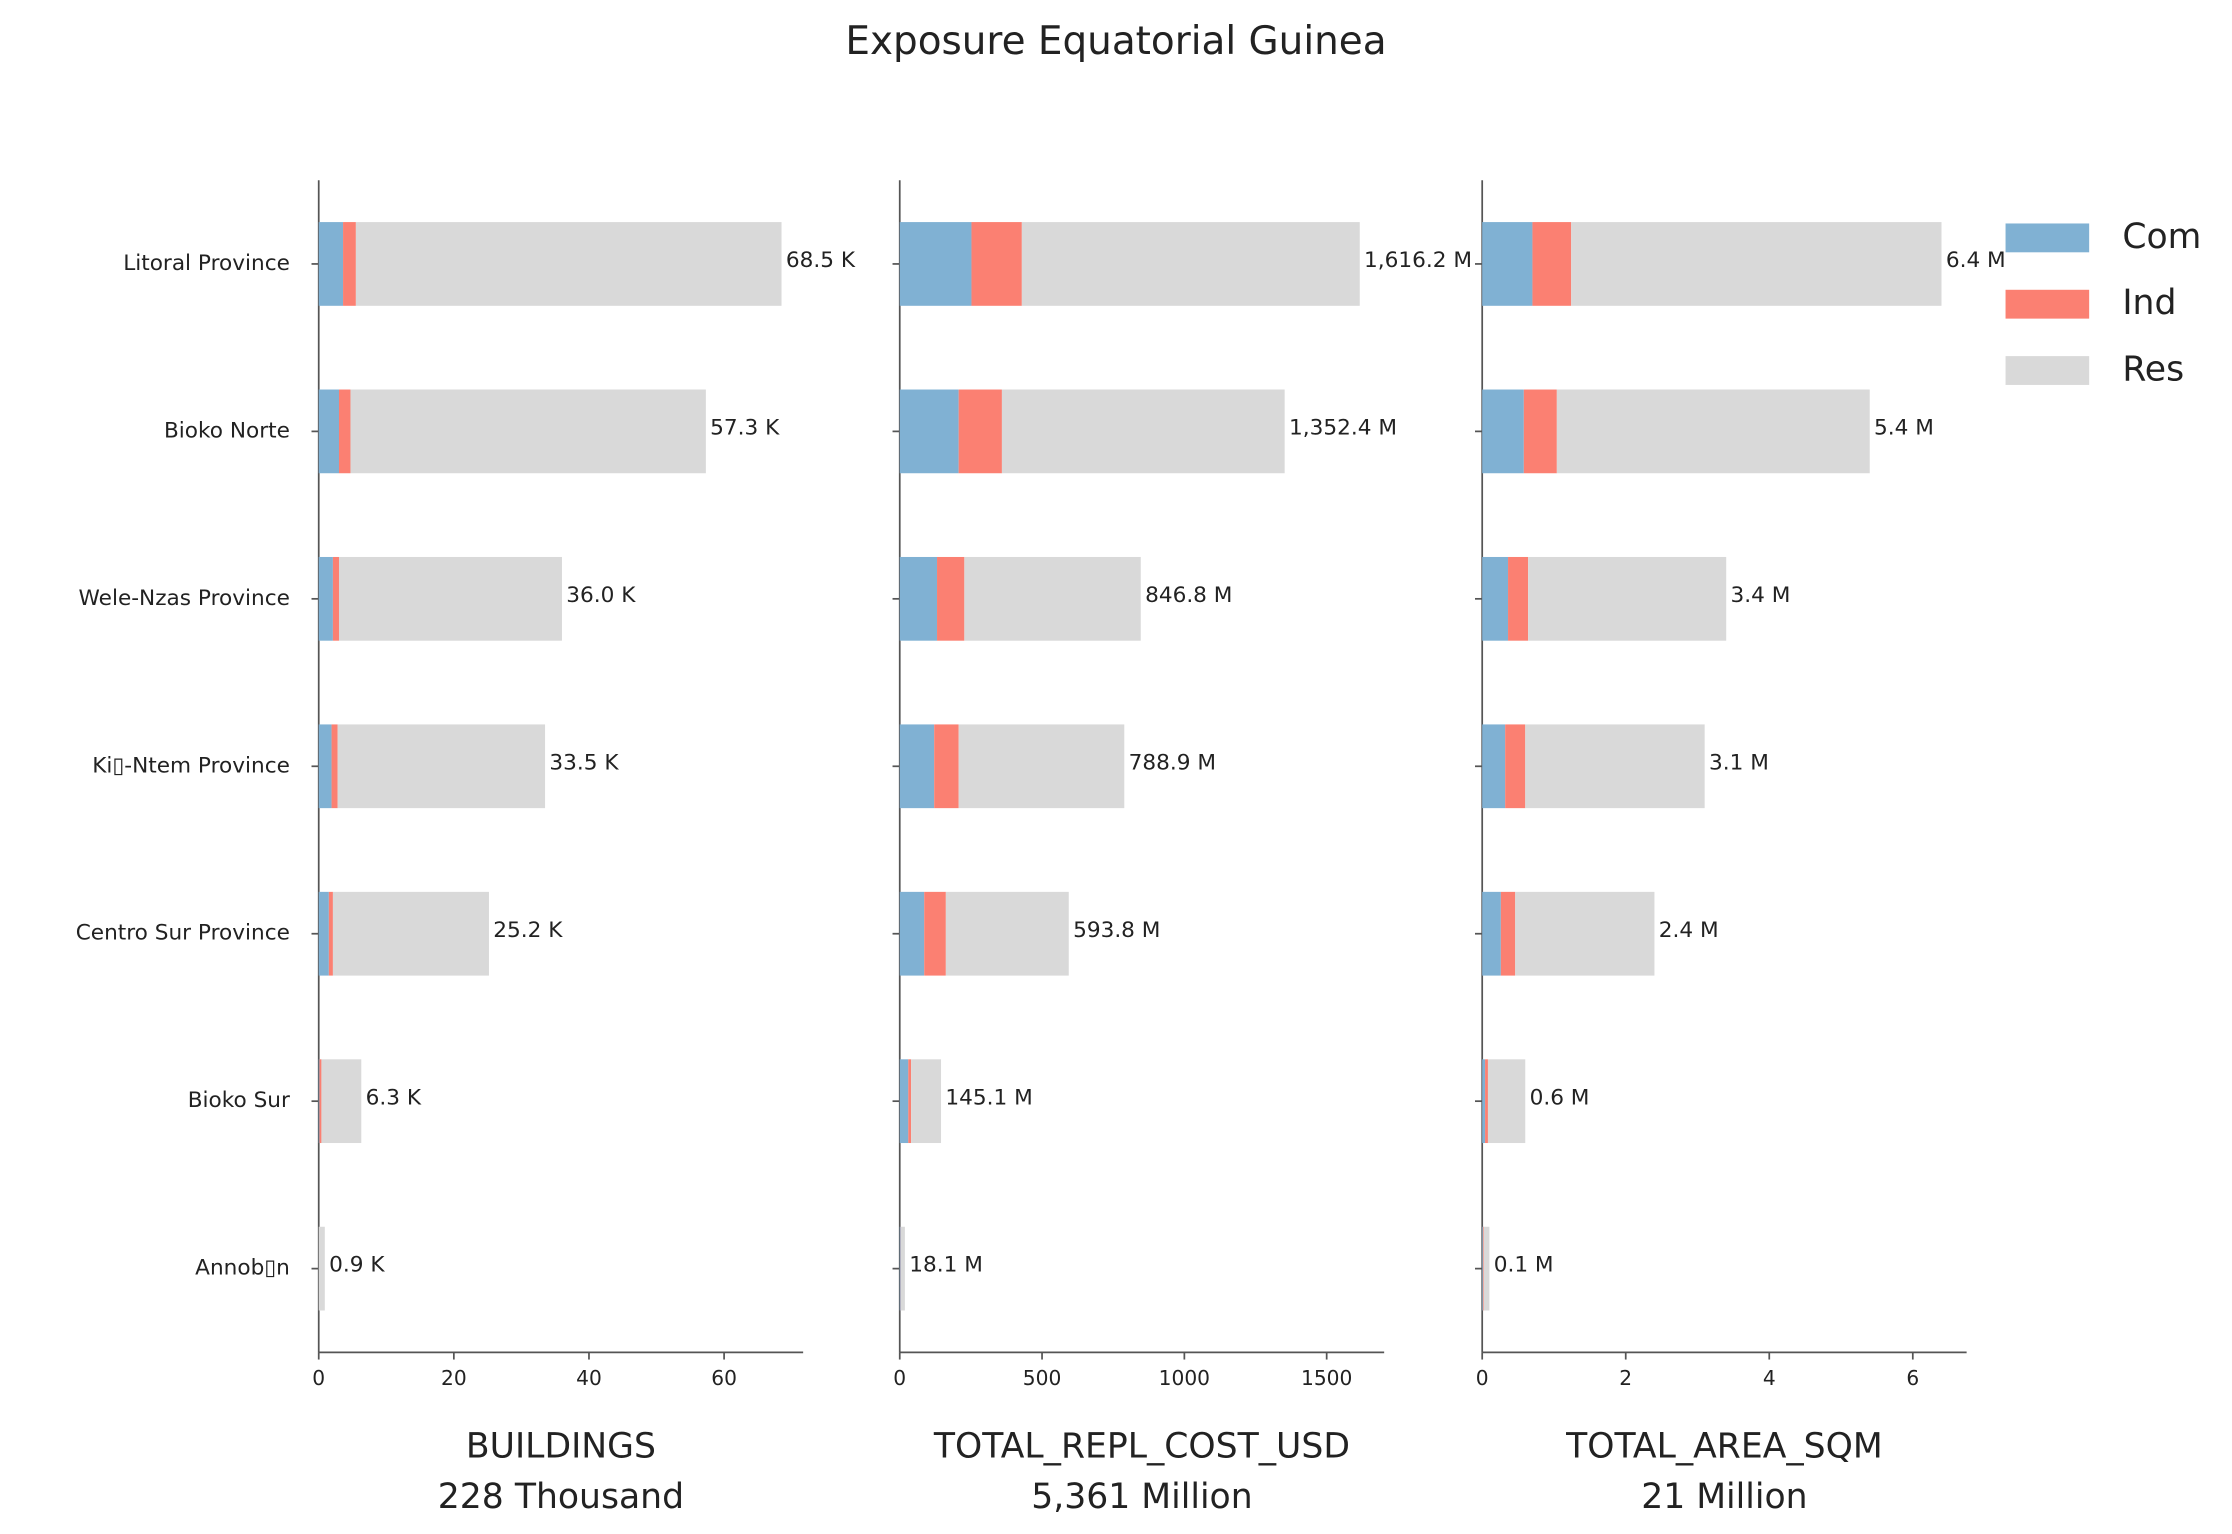 The height and width of the screenshot is (1534, 2232). What do you see at coordinates (2161, 237) in the screenshot?
I see `legend-label: Com` at bounding box center [2161, 237].